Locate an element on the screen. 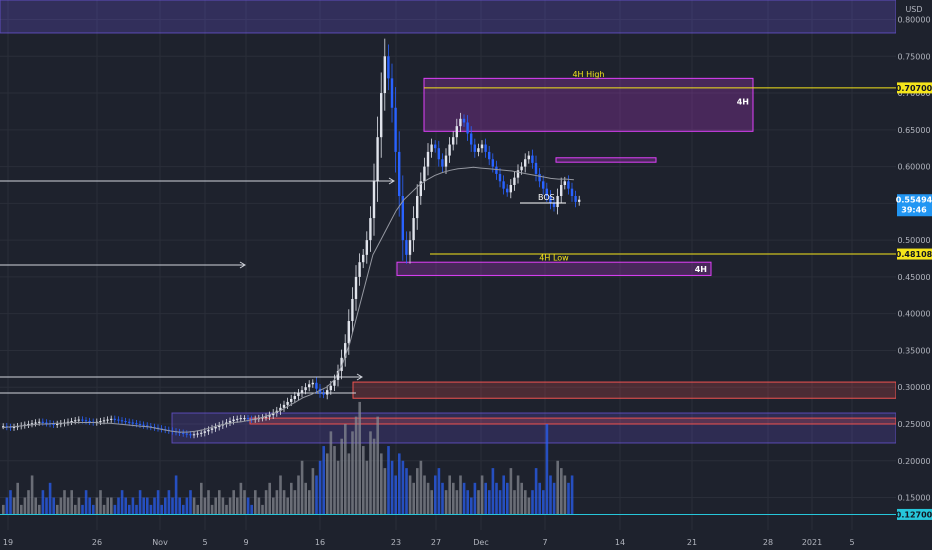  time-tick-7: 27 is located at coordinates (436, 542).